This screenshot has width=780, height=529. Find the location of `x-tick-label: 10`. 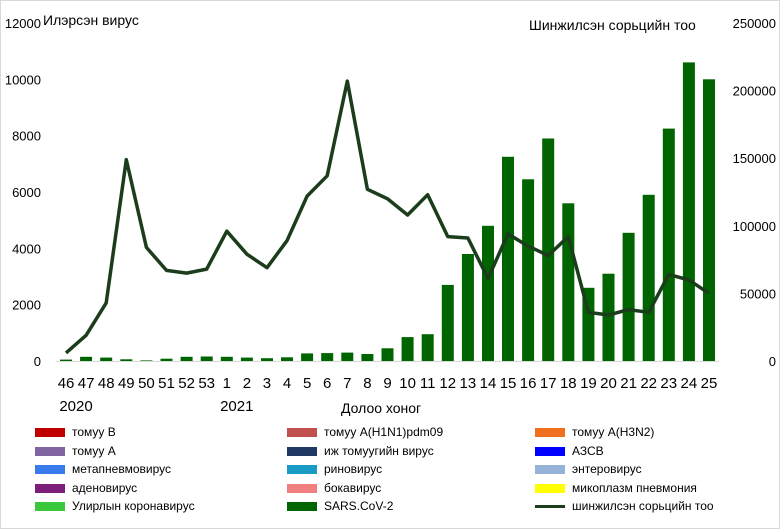

x-tick-label: 10 is located at coordinates (407, 383).